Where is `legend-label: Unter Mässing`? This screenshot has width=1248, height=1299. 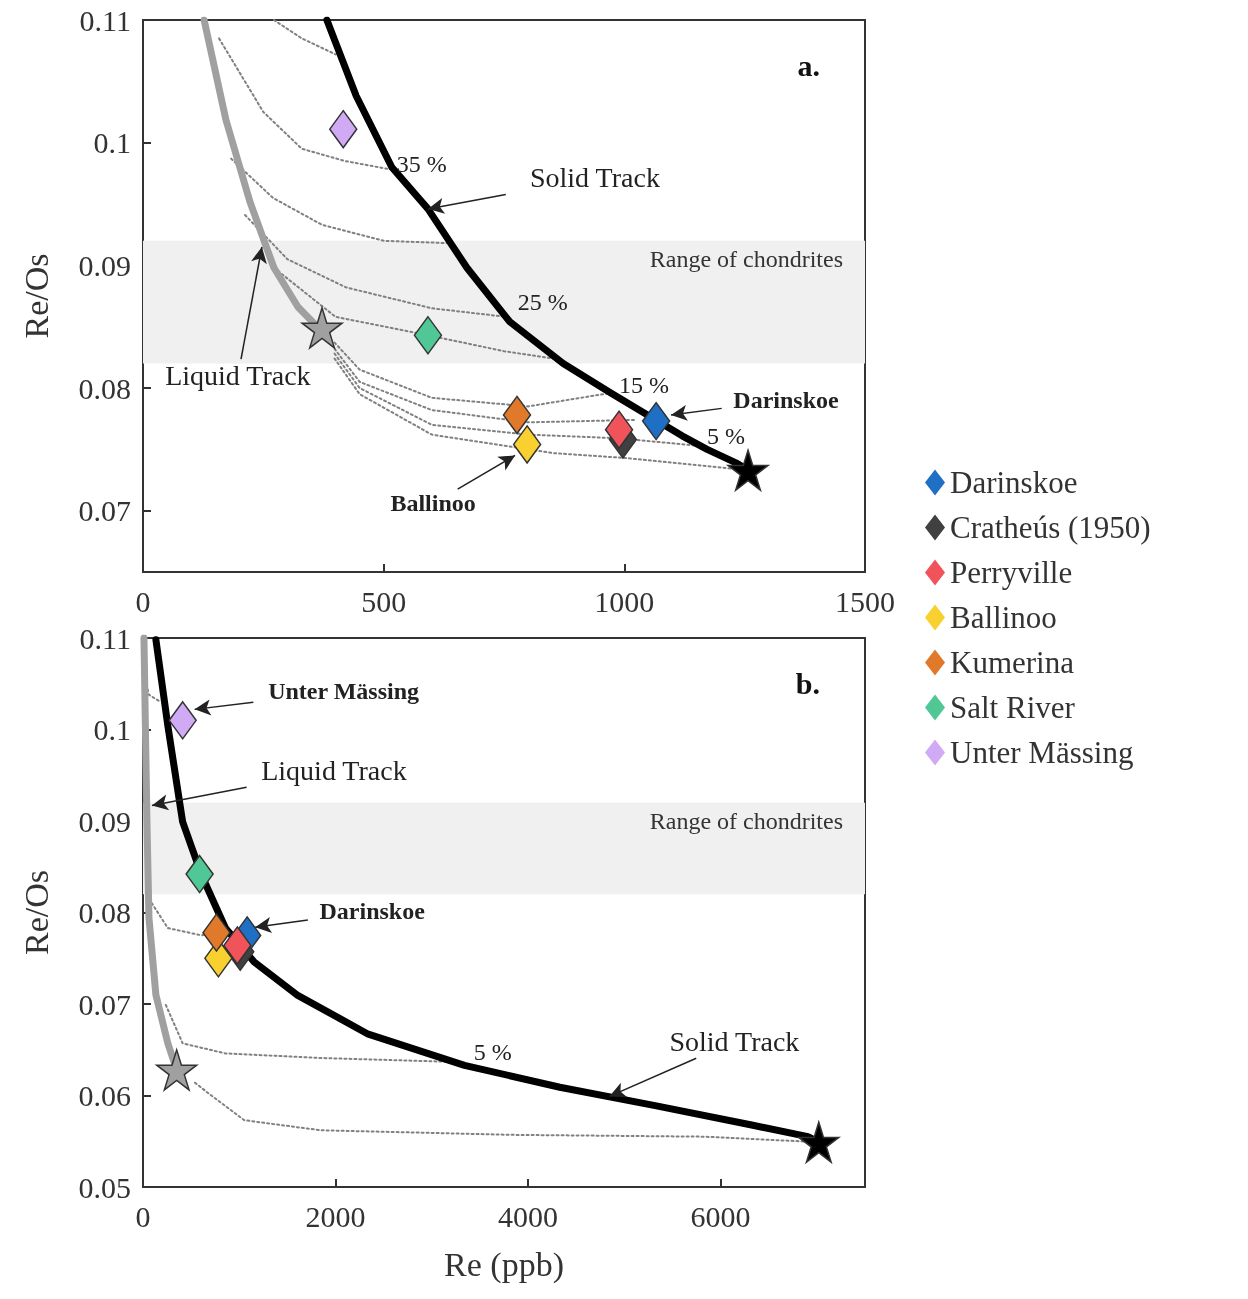 legend-label: Unter Mässing is located at coordinates (1042, 752).